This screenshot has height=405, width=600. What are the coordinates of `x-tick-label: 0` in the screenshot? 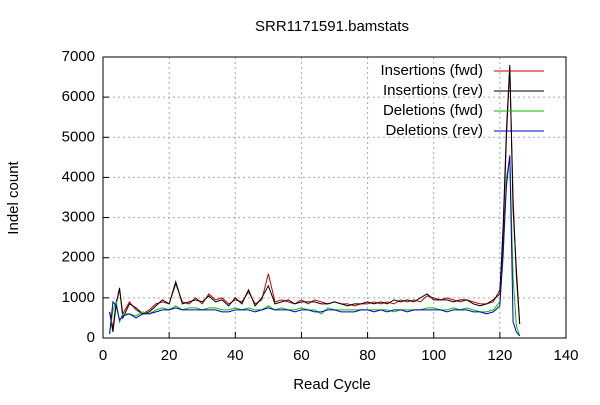 It's located at (103, 355).